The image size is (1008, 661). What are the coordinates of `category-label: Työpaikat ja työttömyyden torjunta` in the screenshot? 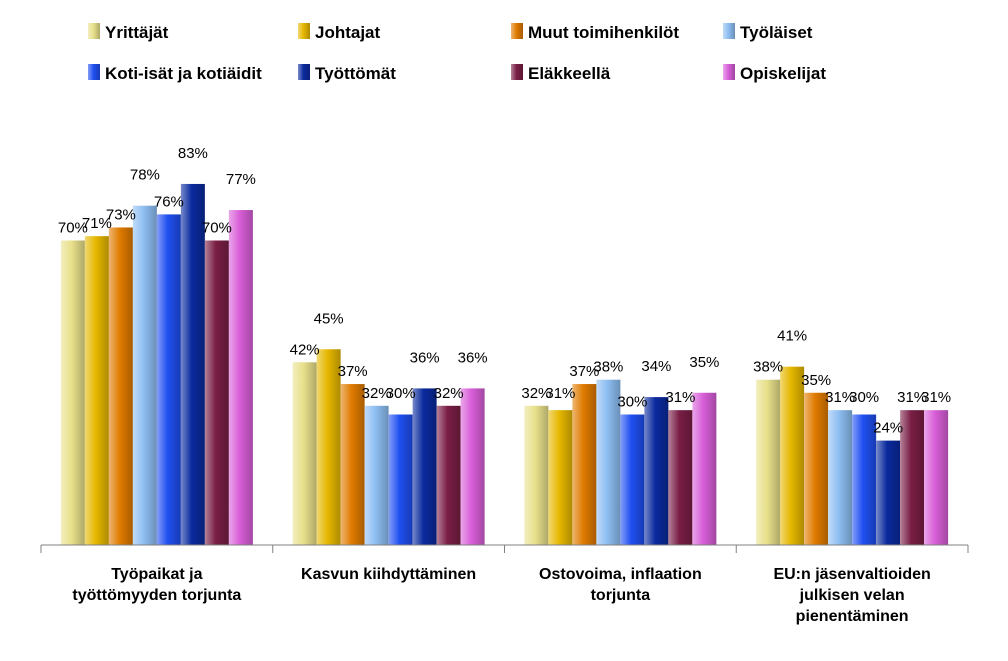 It's located at (156, 585).